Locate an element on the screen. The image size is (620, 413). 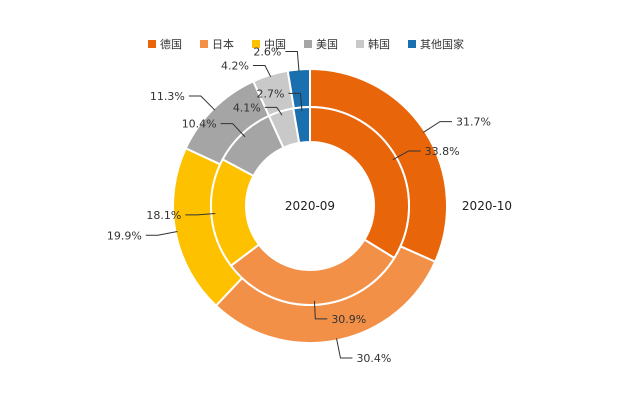
legend-label: 德国 is located at coordinates (171, 44).